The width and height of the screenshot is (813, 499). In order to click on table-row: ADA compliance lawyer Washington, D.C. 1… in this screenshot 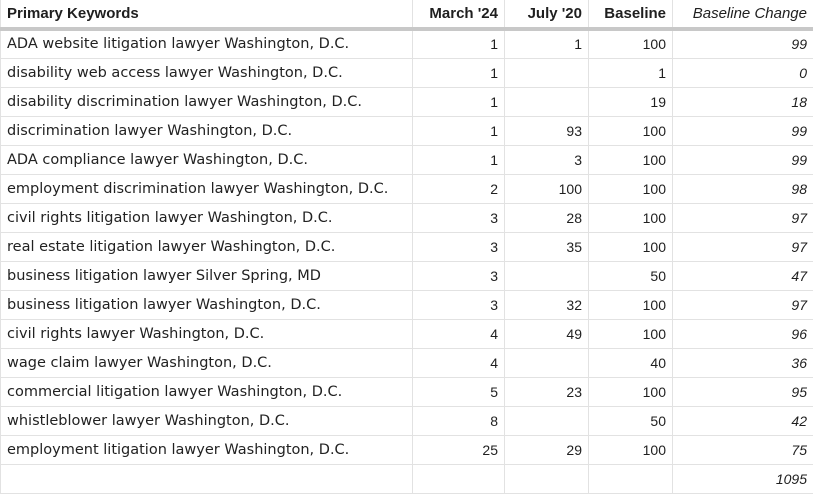, I will do `click(406, 160)`.